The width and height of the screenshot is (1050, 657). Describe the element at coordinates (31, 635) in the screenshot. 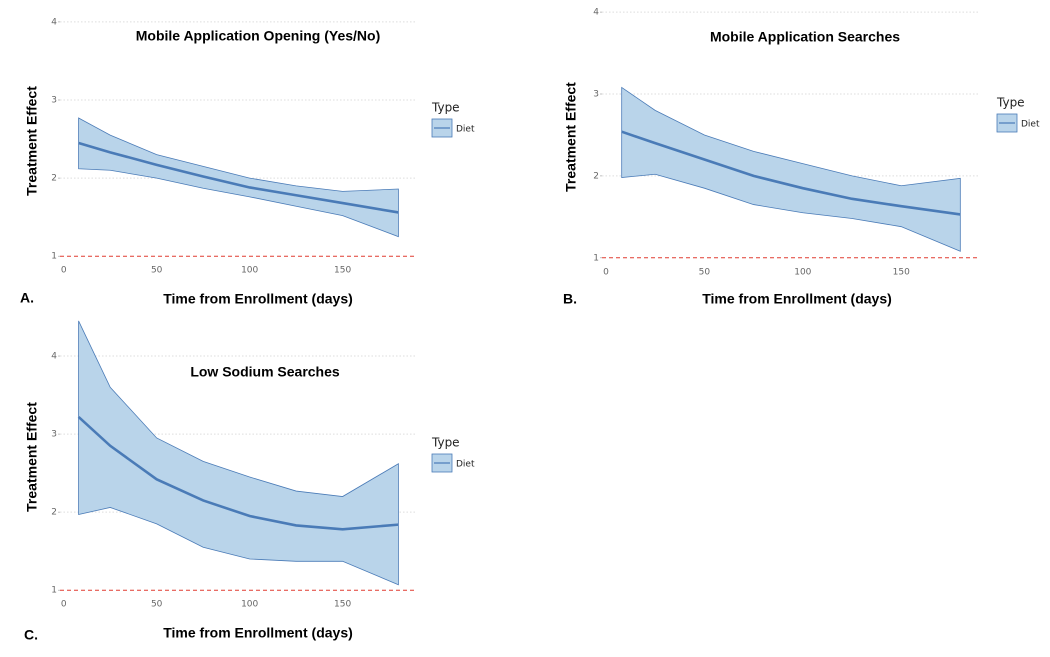

I see `panel-label: C.` at that location.